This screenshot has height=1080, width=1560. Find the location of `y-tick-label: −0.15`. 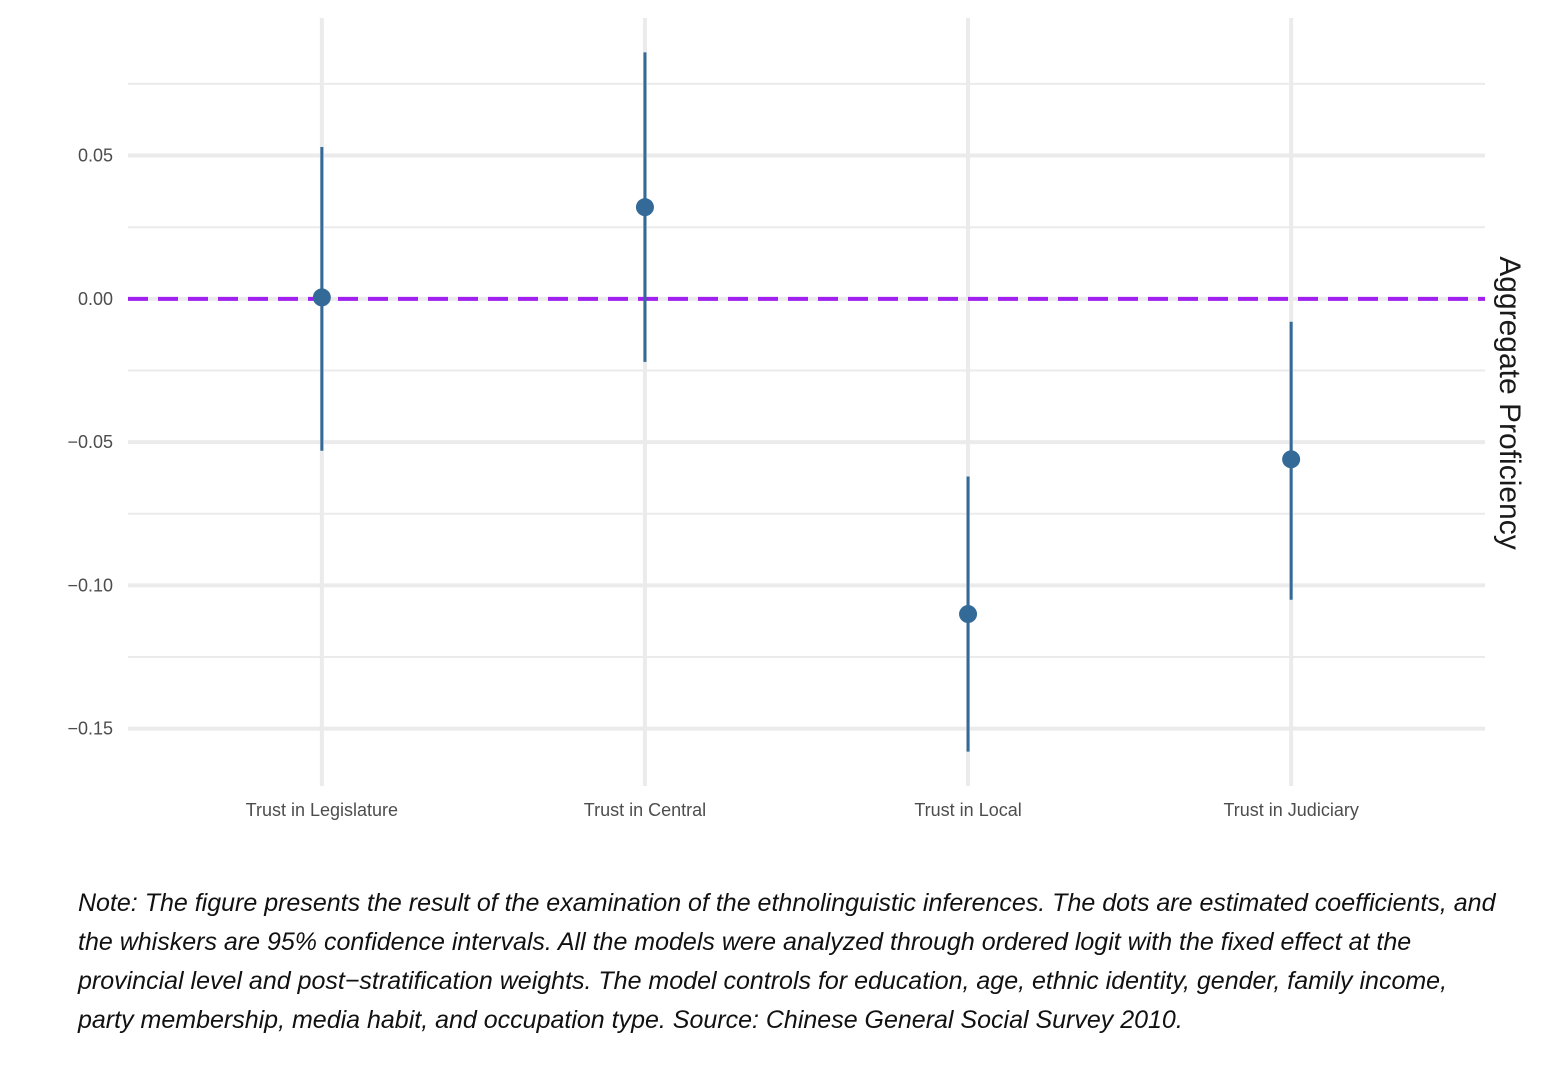

y-tick-label: −0.15 is located at coordinates (90, 729).